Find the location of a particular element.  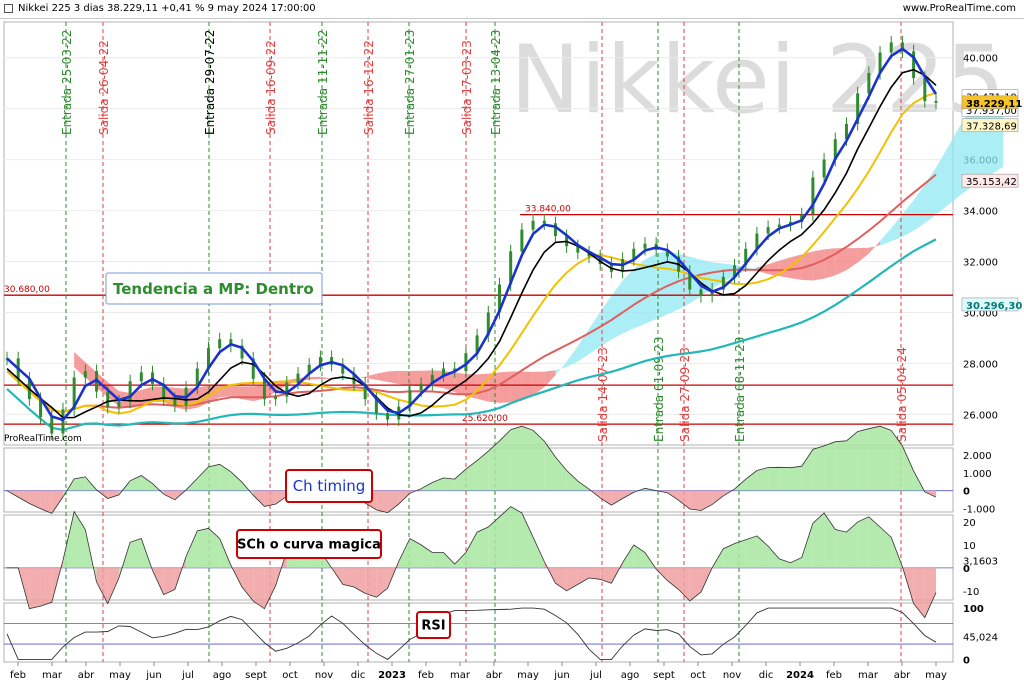

sub-y-tick-label: 20 is located at coordinates (969, 523).